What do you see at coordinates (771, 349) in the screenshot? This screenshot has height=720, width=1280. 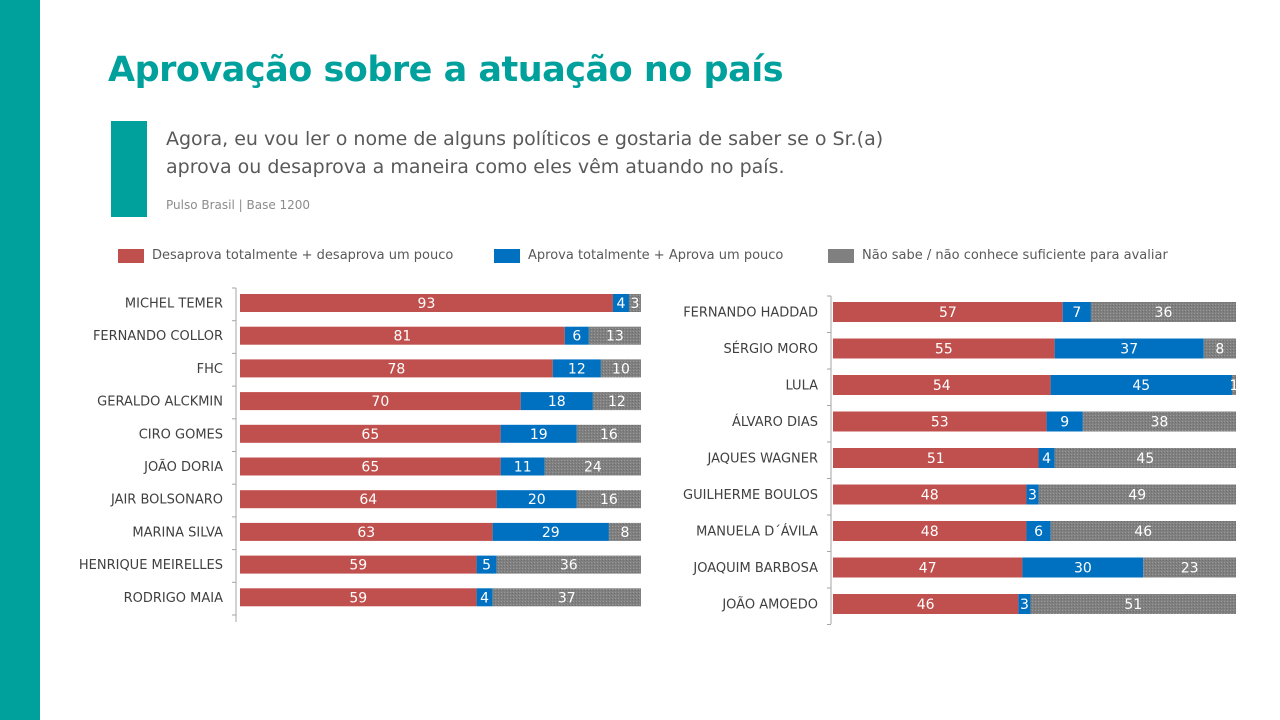 I see `category-label: SÉRGIO MORO` at bounding box center [771, 349].